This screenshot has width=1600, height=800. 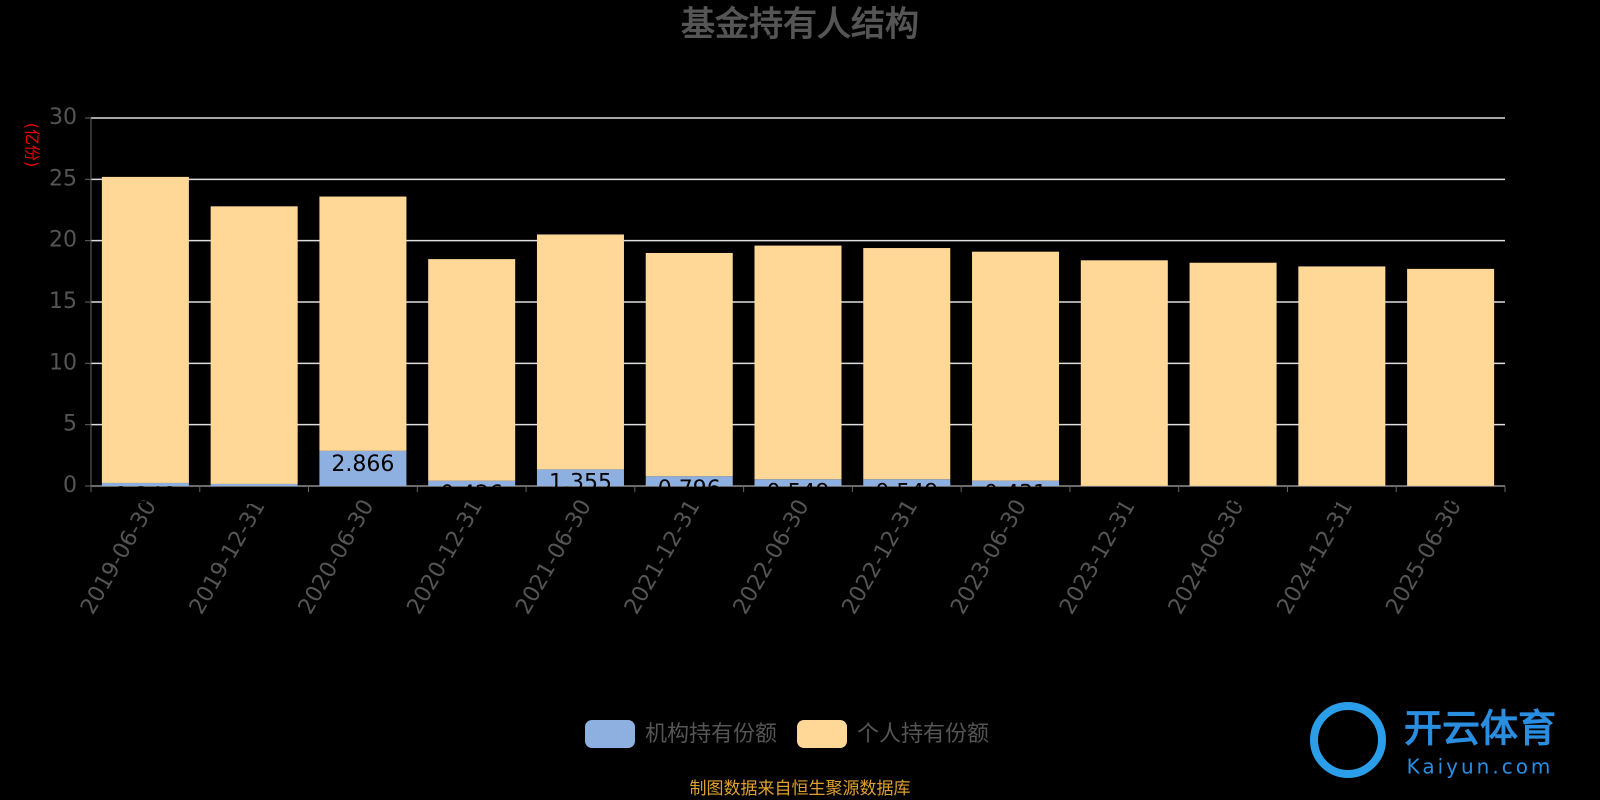 I want to click on y-tick-label: 20, so click(x=63, y=240).